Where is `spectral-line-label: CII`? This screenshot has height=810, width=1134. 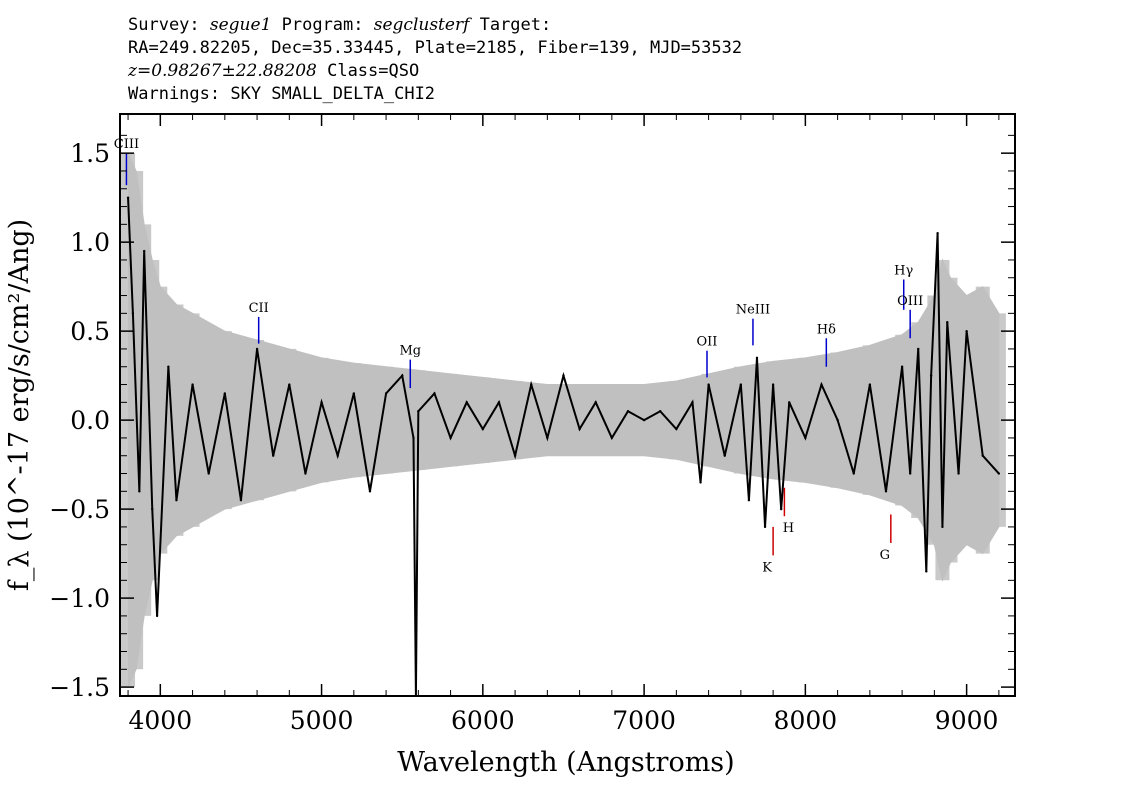
spectral-line-label: CII is located at coordinates (259, 308).